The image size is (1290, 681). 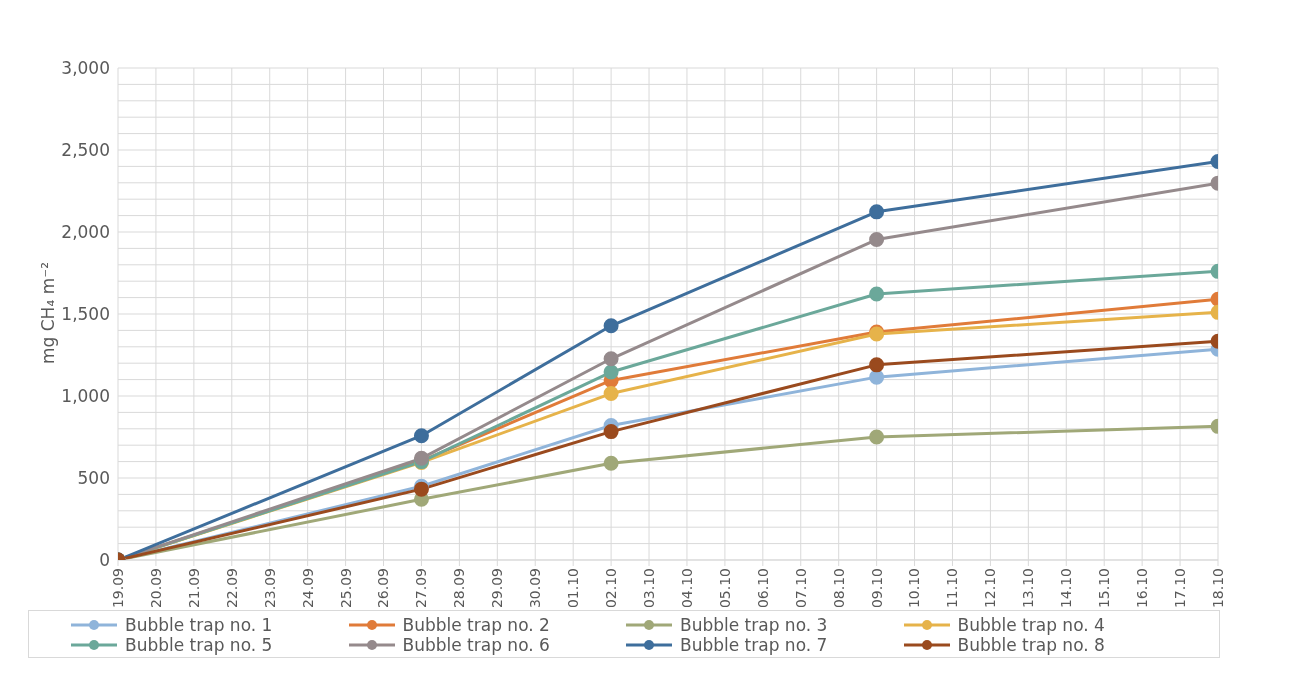 I want to click on x-tick-label: 23.09, so click(x=269, y=588).